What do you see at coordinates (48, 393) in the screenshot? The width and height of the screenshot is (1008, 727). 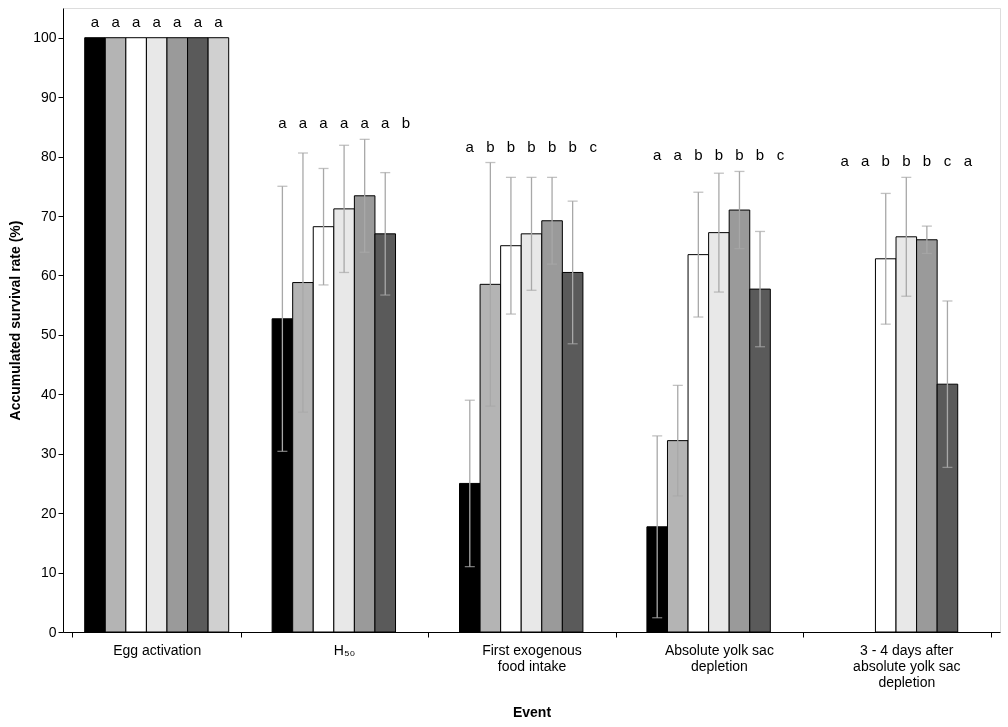 I see `y-tick-label: 40` at bounding box center [48, 393].